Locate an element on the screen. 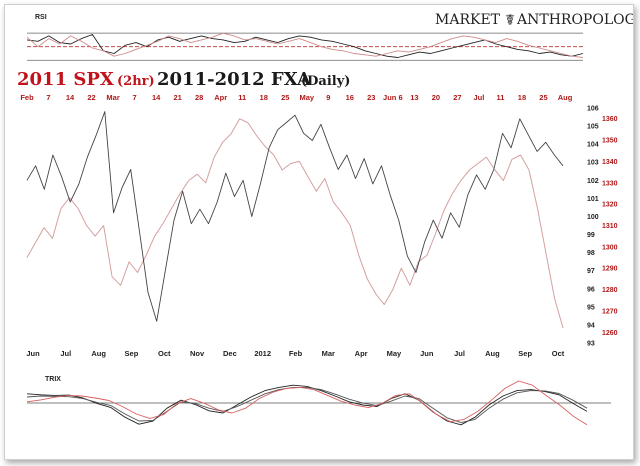 The width and height of the screenshot is (640, 466). top-axis-label: 28 is located at coordinates (199, 97).